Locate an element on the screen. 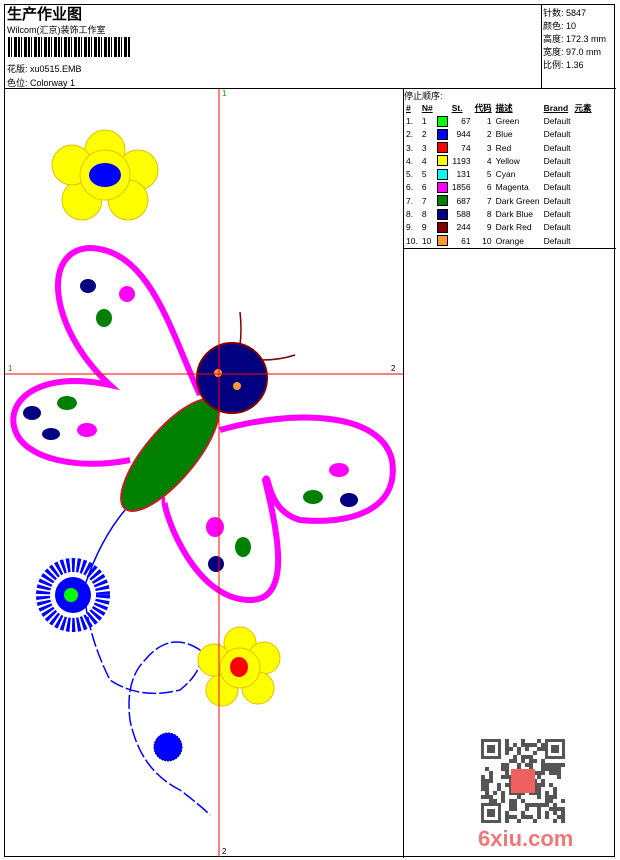  color-row: 3. 3 74 3 Red Default is located at coordinates (488, 148).